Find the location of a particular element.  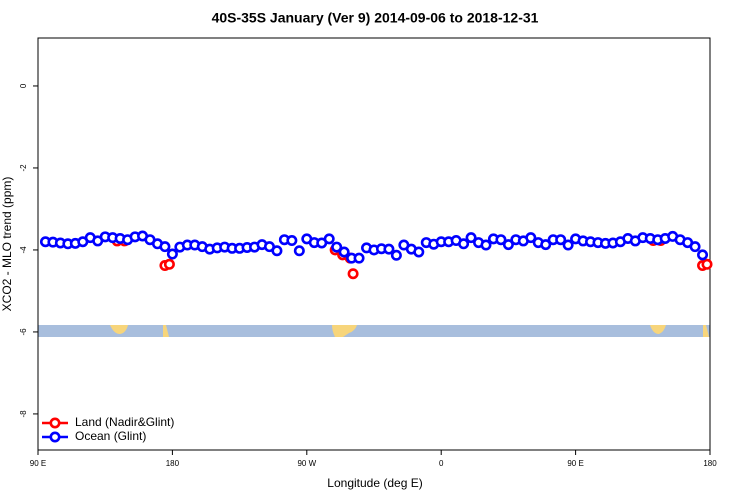

y-tick-label: -8 is located at coordinates (23, 414).